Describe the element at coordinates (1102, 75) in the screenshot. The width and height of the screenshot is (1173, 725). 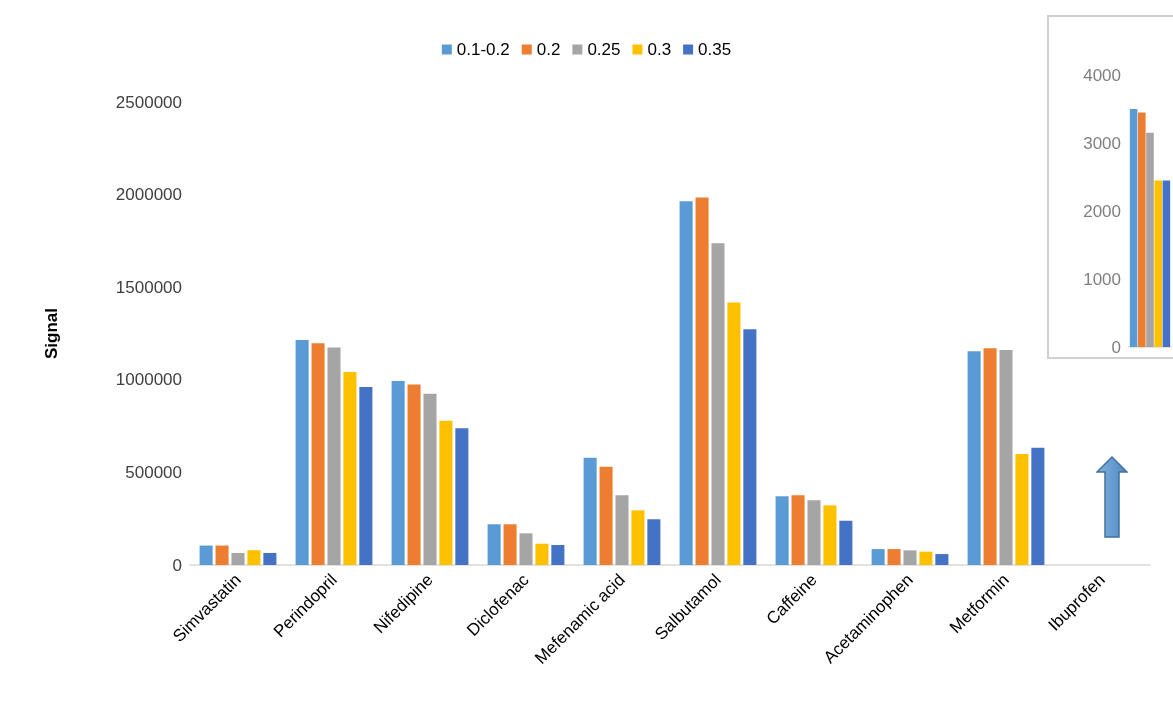
I see `y-tick-label: 4000` at that location.